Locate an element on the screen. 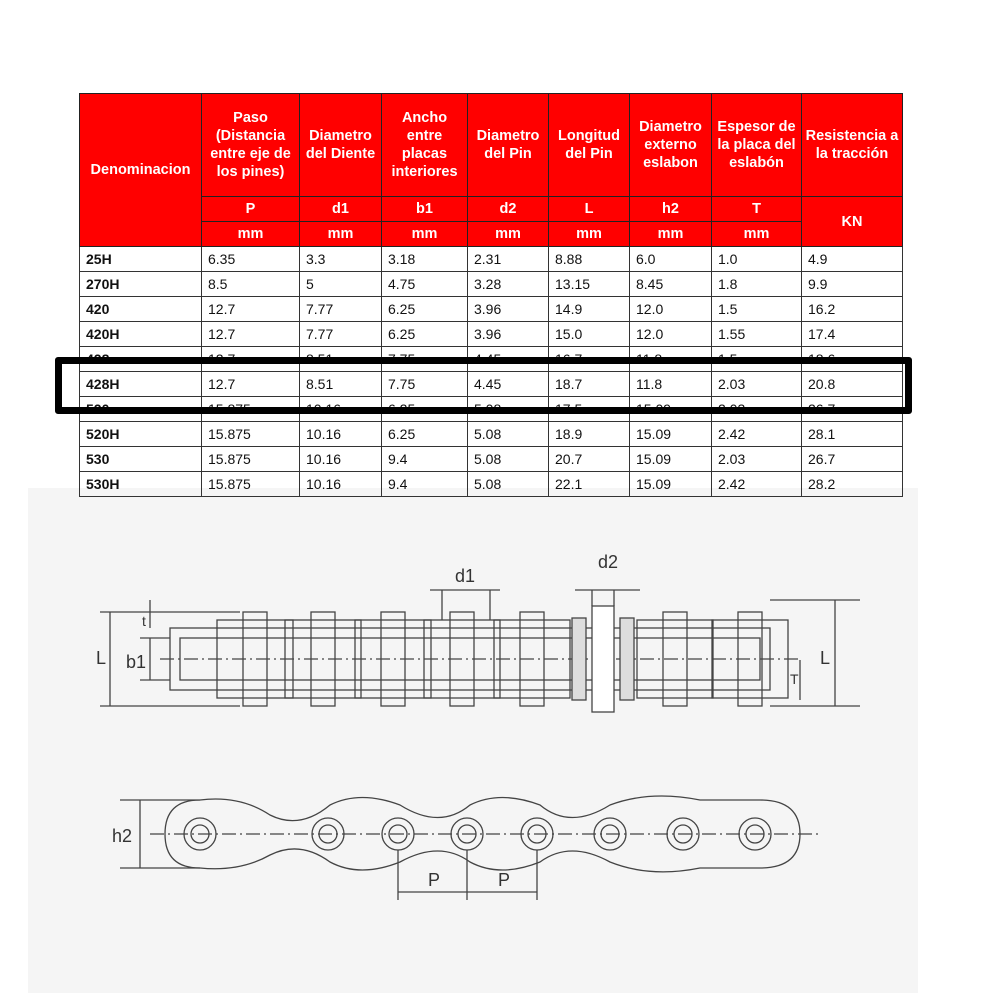 This screenshot has height=1000, width=1000. symbol-header: T is located at coordinates (756, 209).